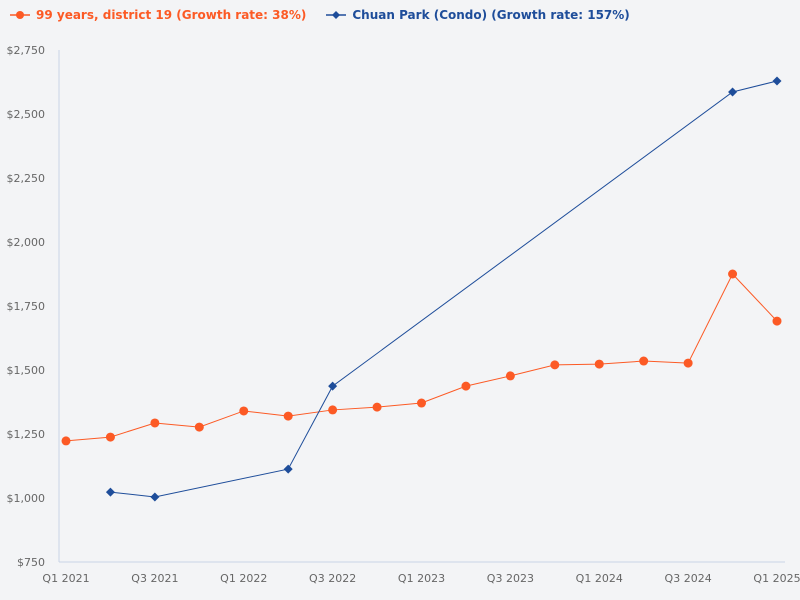 The height and width of the screenshot is (600, 800). What do you see at coordinates (599, 578) in the screenshot?
I see `x-tick-label: Q1 2024` at bounding box center [599, 578].